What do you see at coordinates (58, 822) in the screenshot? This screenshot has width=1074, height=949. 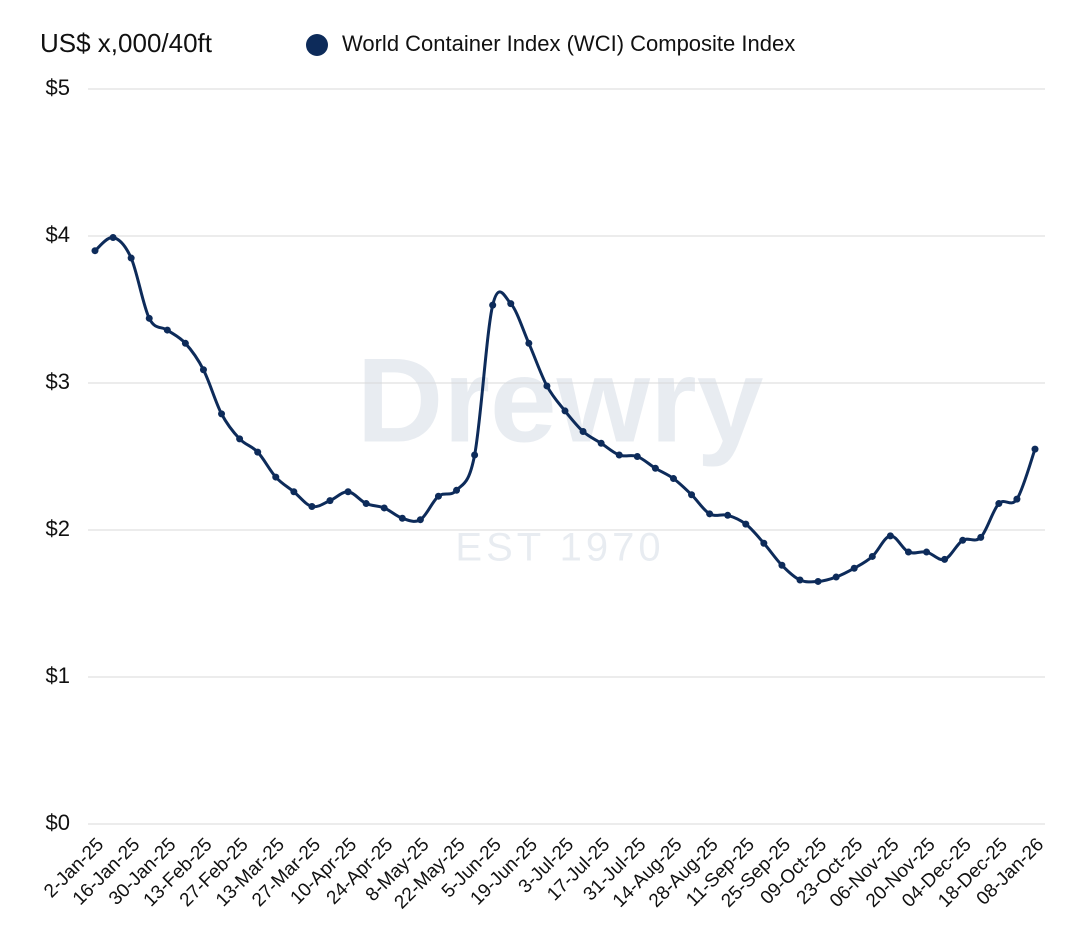 I see `y-tick-label: $0` at bounding box center [58, 822].